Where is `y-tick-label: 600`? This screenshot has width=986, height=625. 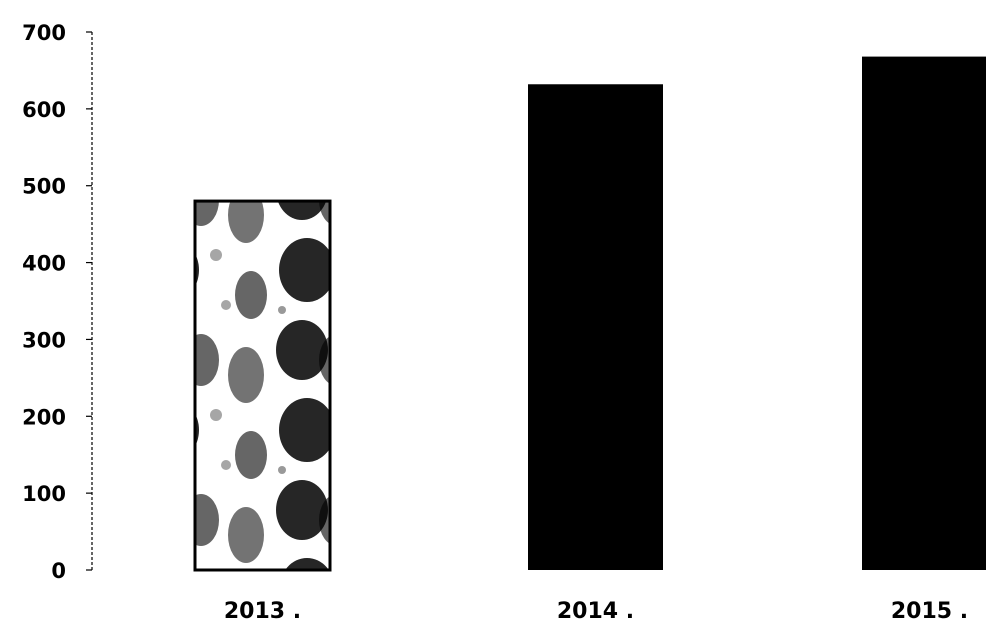 y-tick-label: 600 is located at coordinates (44, 110).